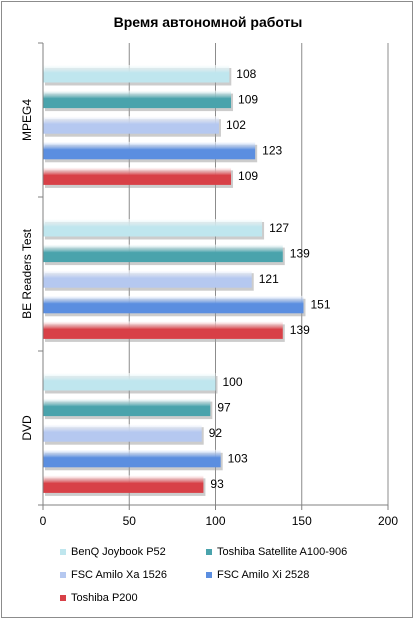  Describe the element at coordinates (27, 428) in the screenshot. I see `category-label: DVD` at that location.